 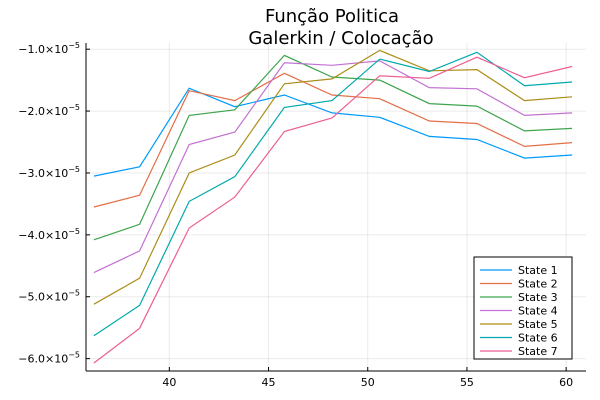 I want to click on legend-label-state-7: State 7, so click(x=538, y=351).